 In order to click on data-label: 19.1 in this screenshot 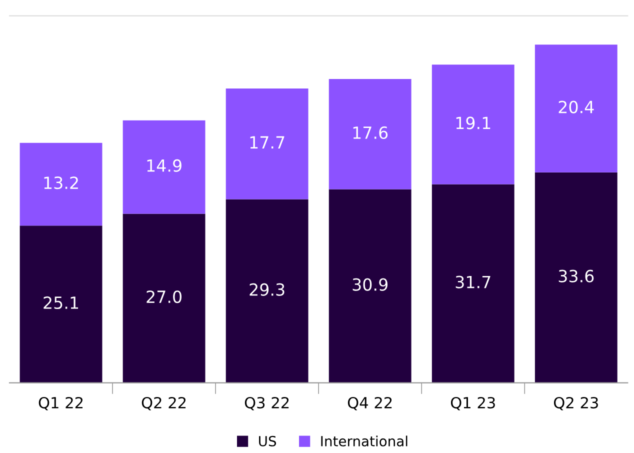, I will do `click(473, 123)`.